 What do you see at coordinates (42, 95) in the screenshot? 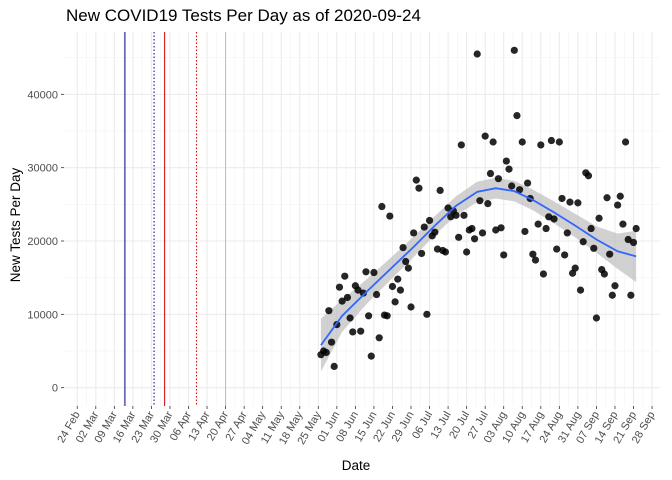
I see `y-tick-label: 40000` at bounding box center [42, 95].